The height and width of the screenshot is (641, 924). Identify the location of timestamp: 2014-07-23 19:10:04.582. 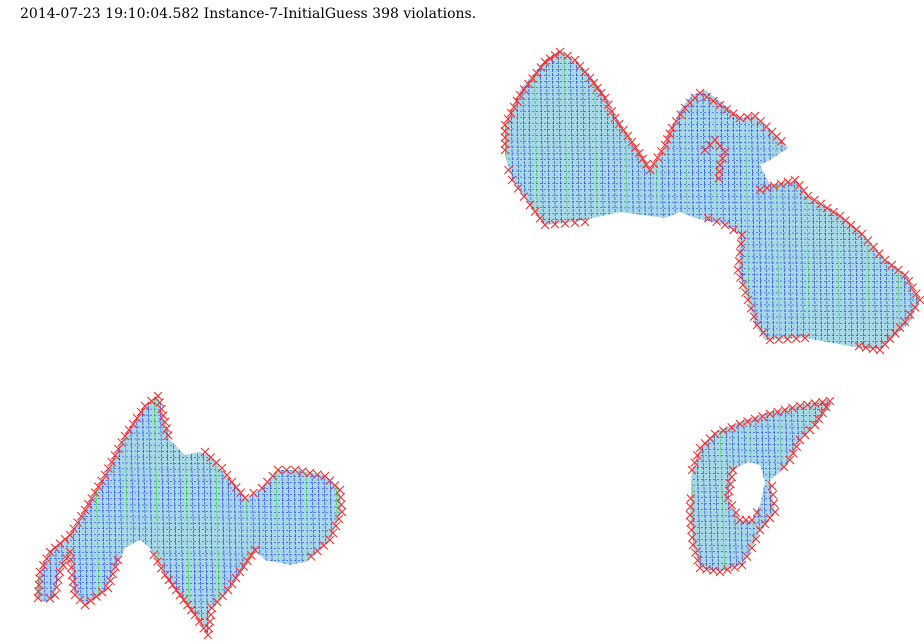
(110, 14).